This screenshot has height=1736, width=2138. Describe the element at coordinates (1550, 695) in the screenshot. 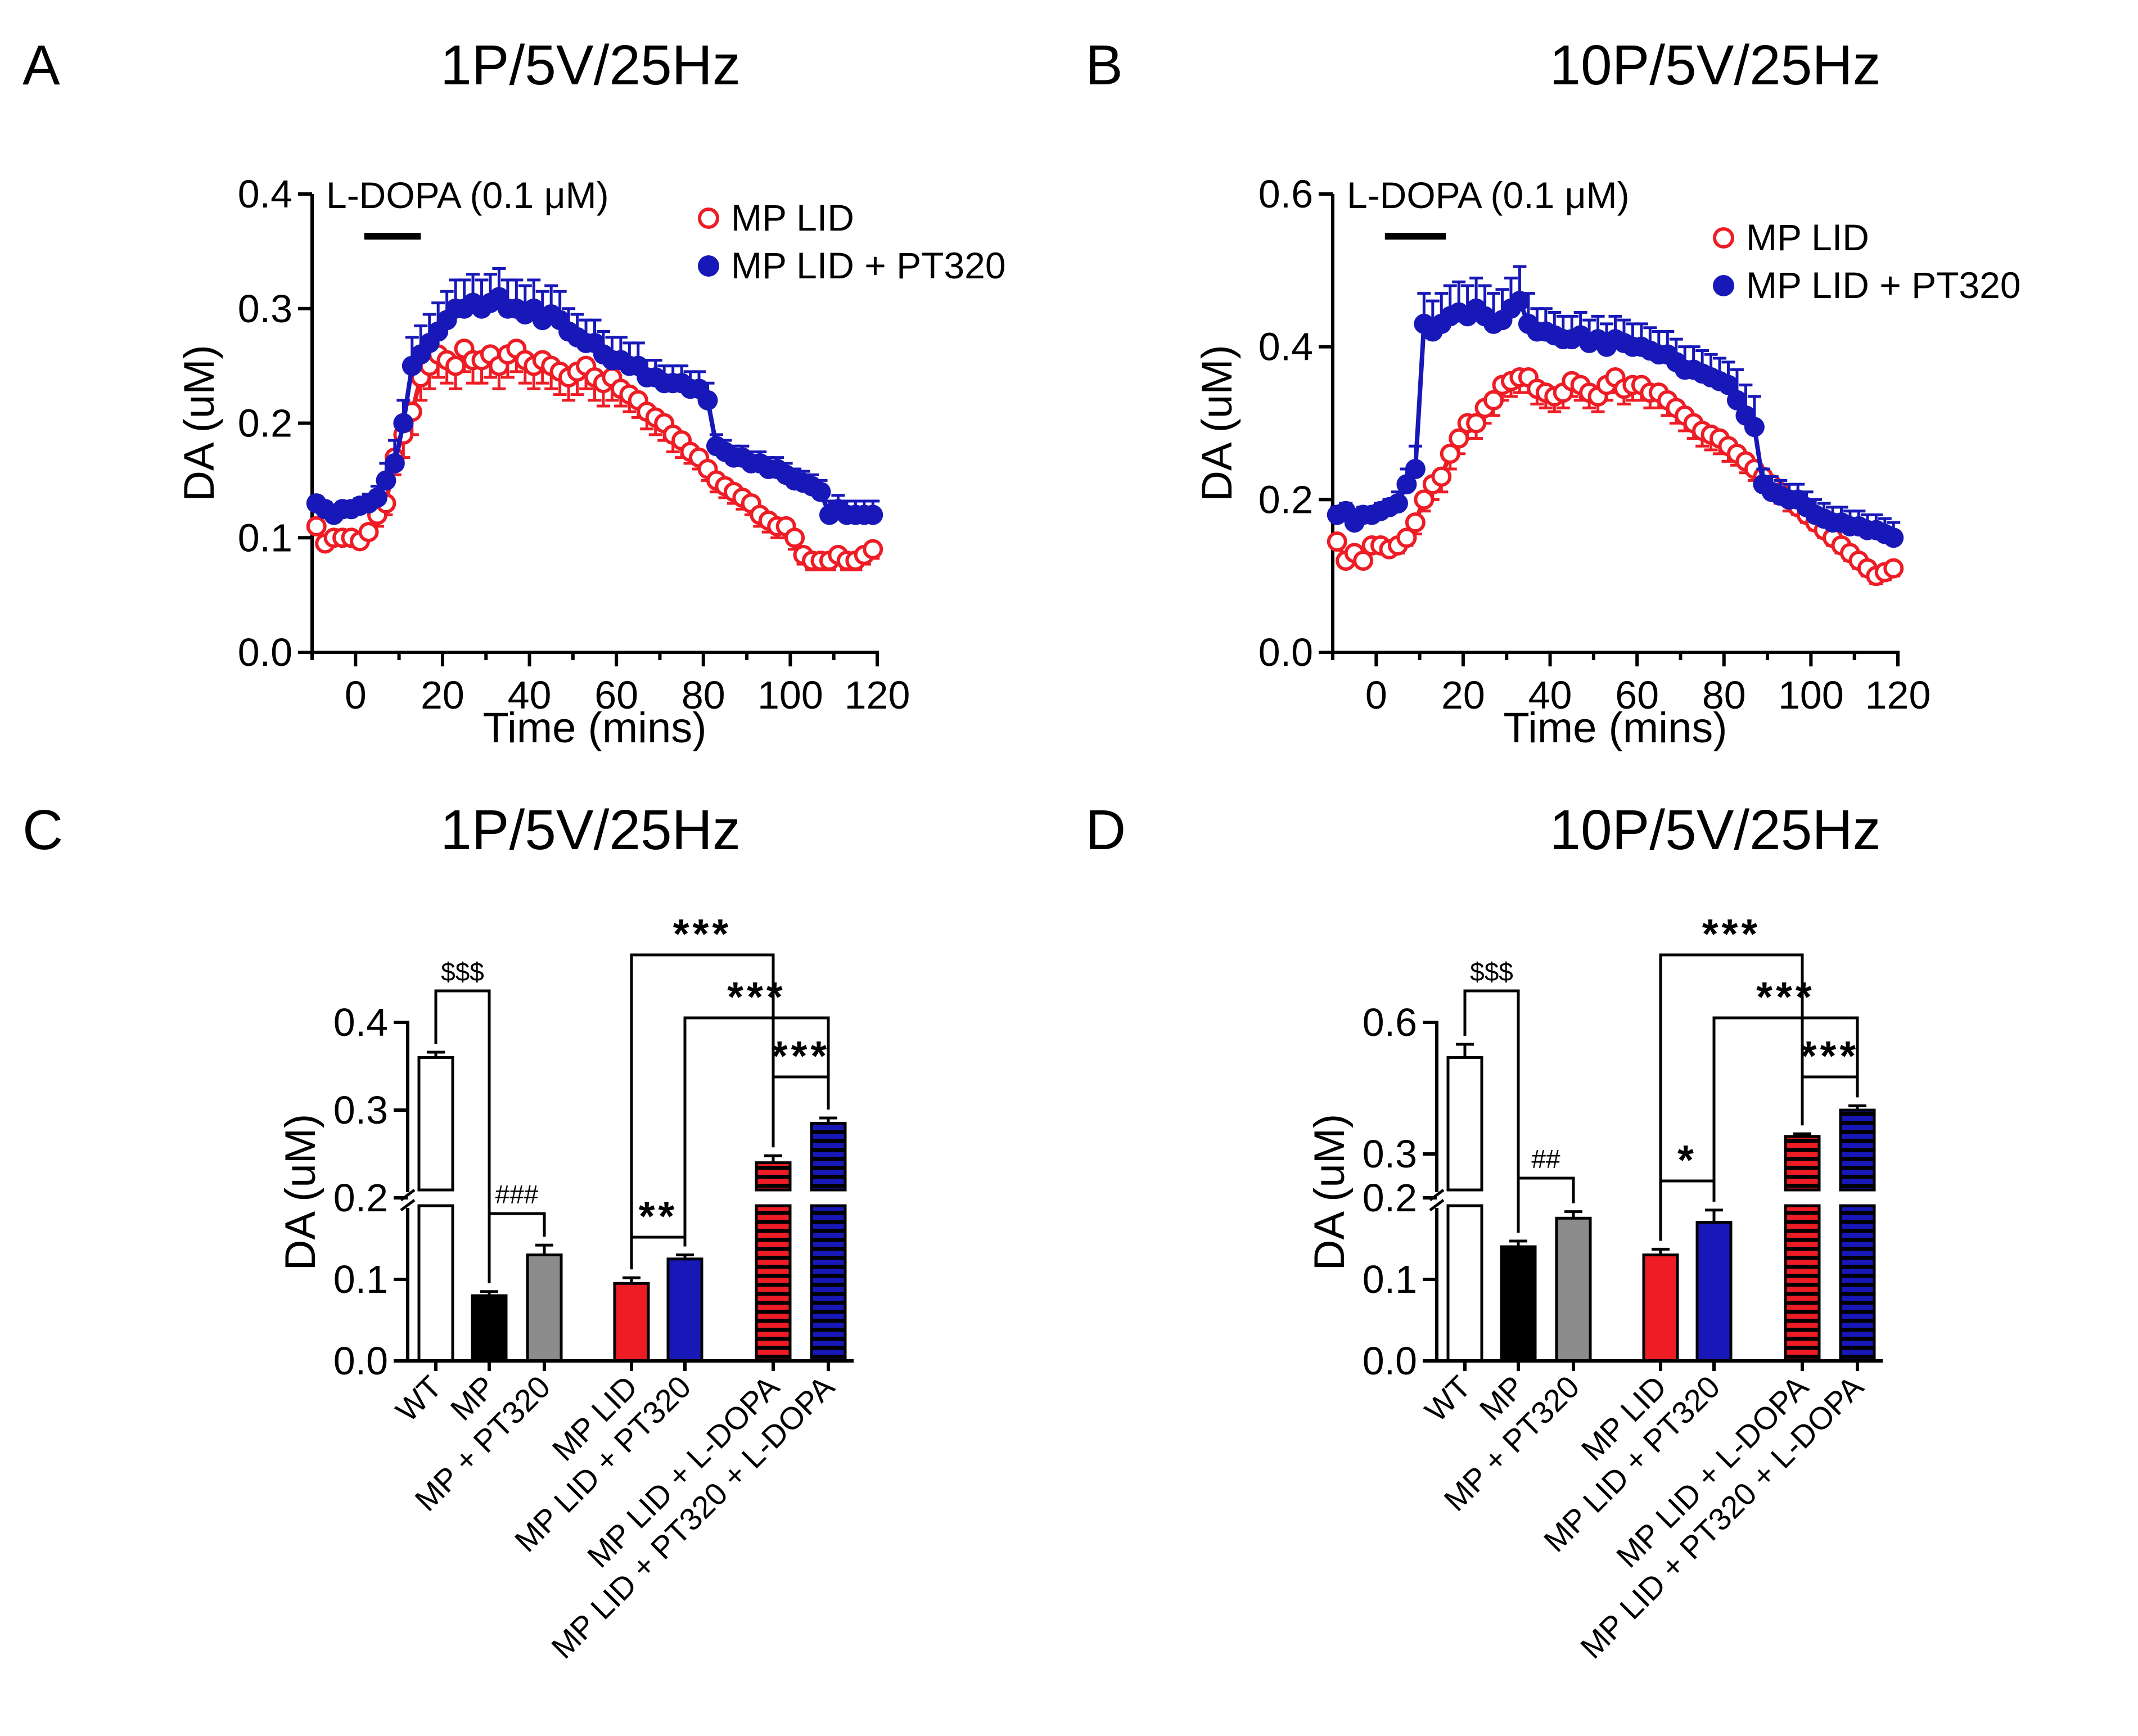

I see `x-tick-label: 40` at that location.